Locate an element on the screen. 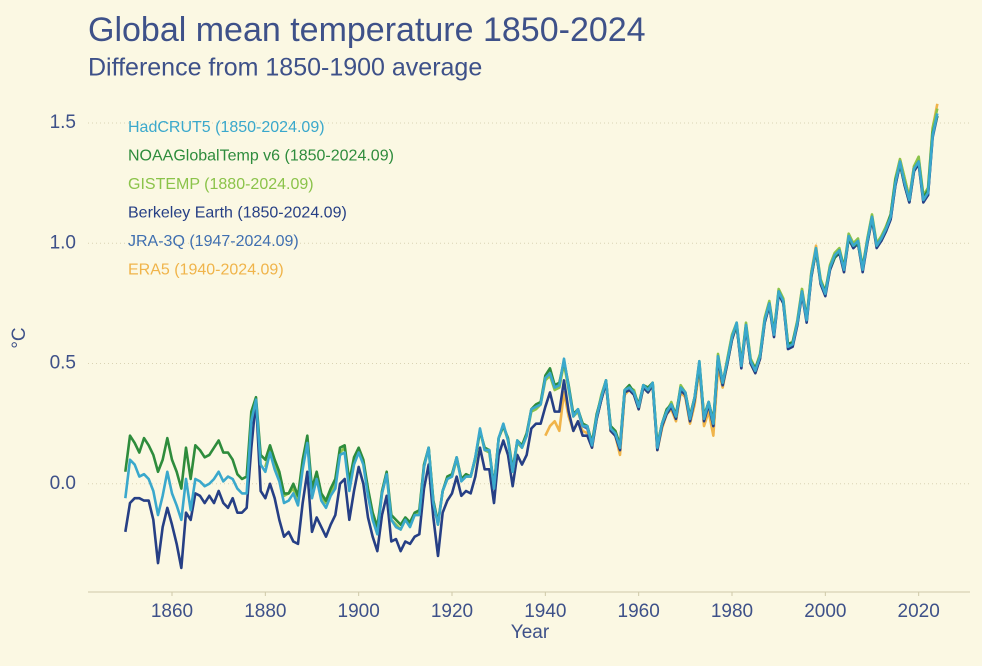 This screenshot has width=982, height=666. x-tick-label: 2020 is located at coordinates (919, 611).